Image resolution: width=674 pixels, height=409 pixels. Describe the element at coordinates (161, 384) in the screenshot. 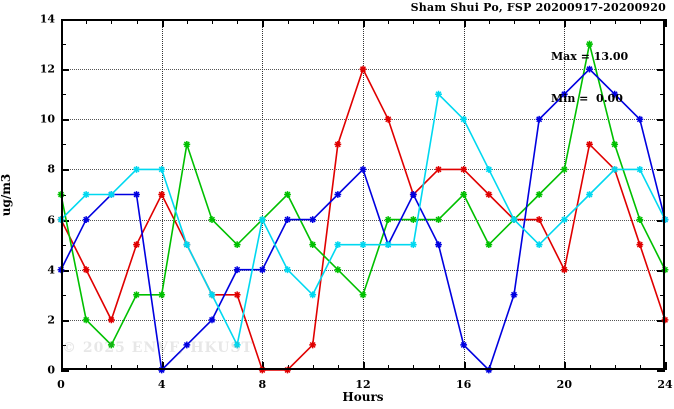

I see `x-tick-label: 4` at that location.